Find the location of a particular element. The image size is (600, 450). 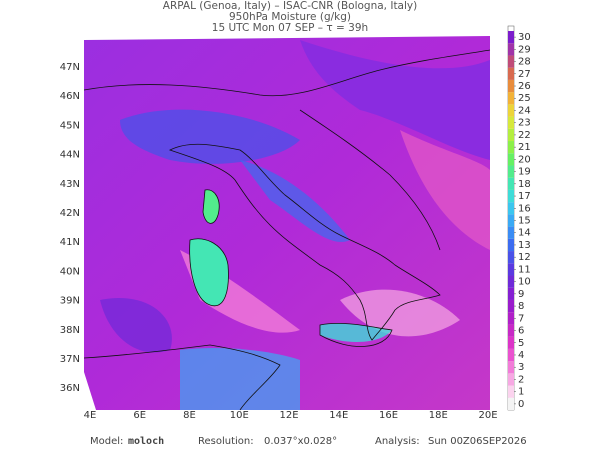

colorbar-label: 9 is located at coordinates (521, 294).